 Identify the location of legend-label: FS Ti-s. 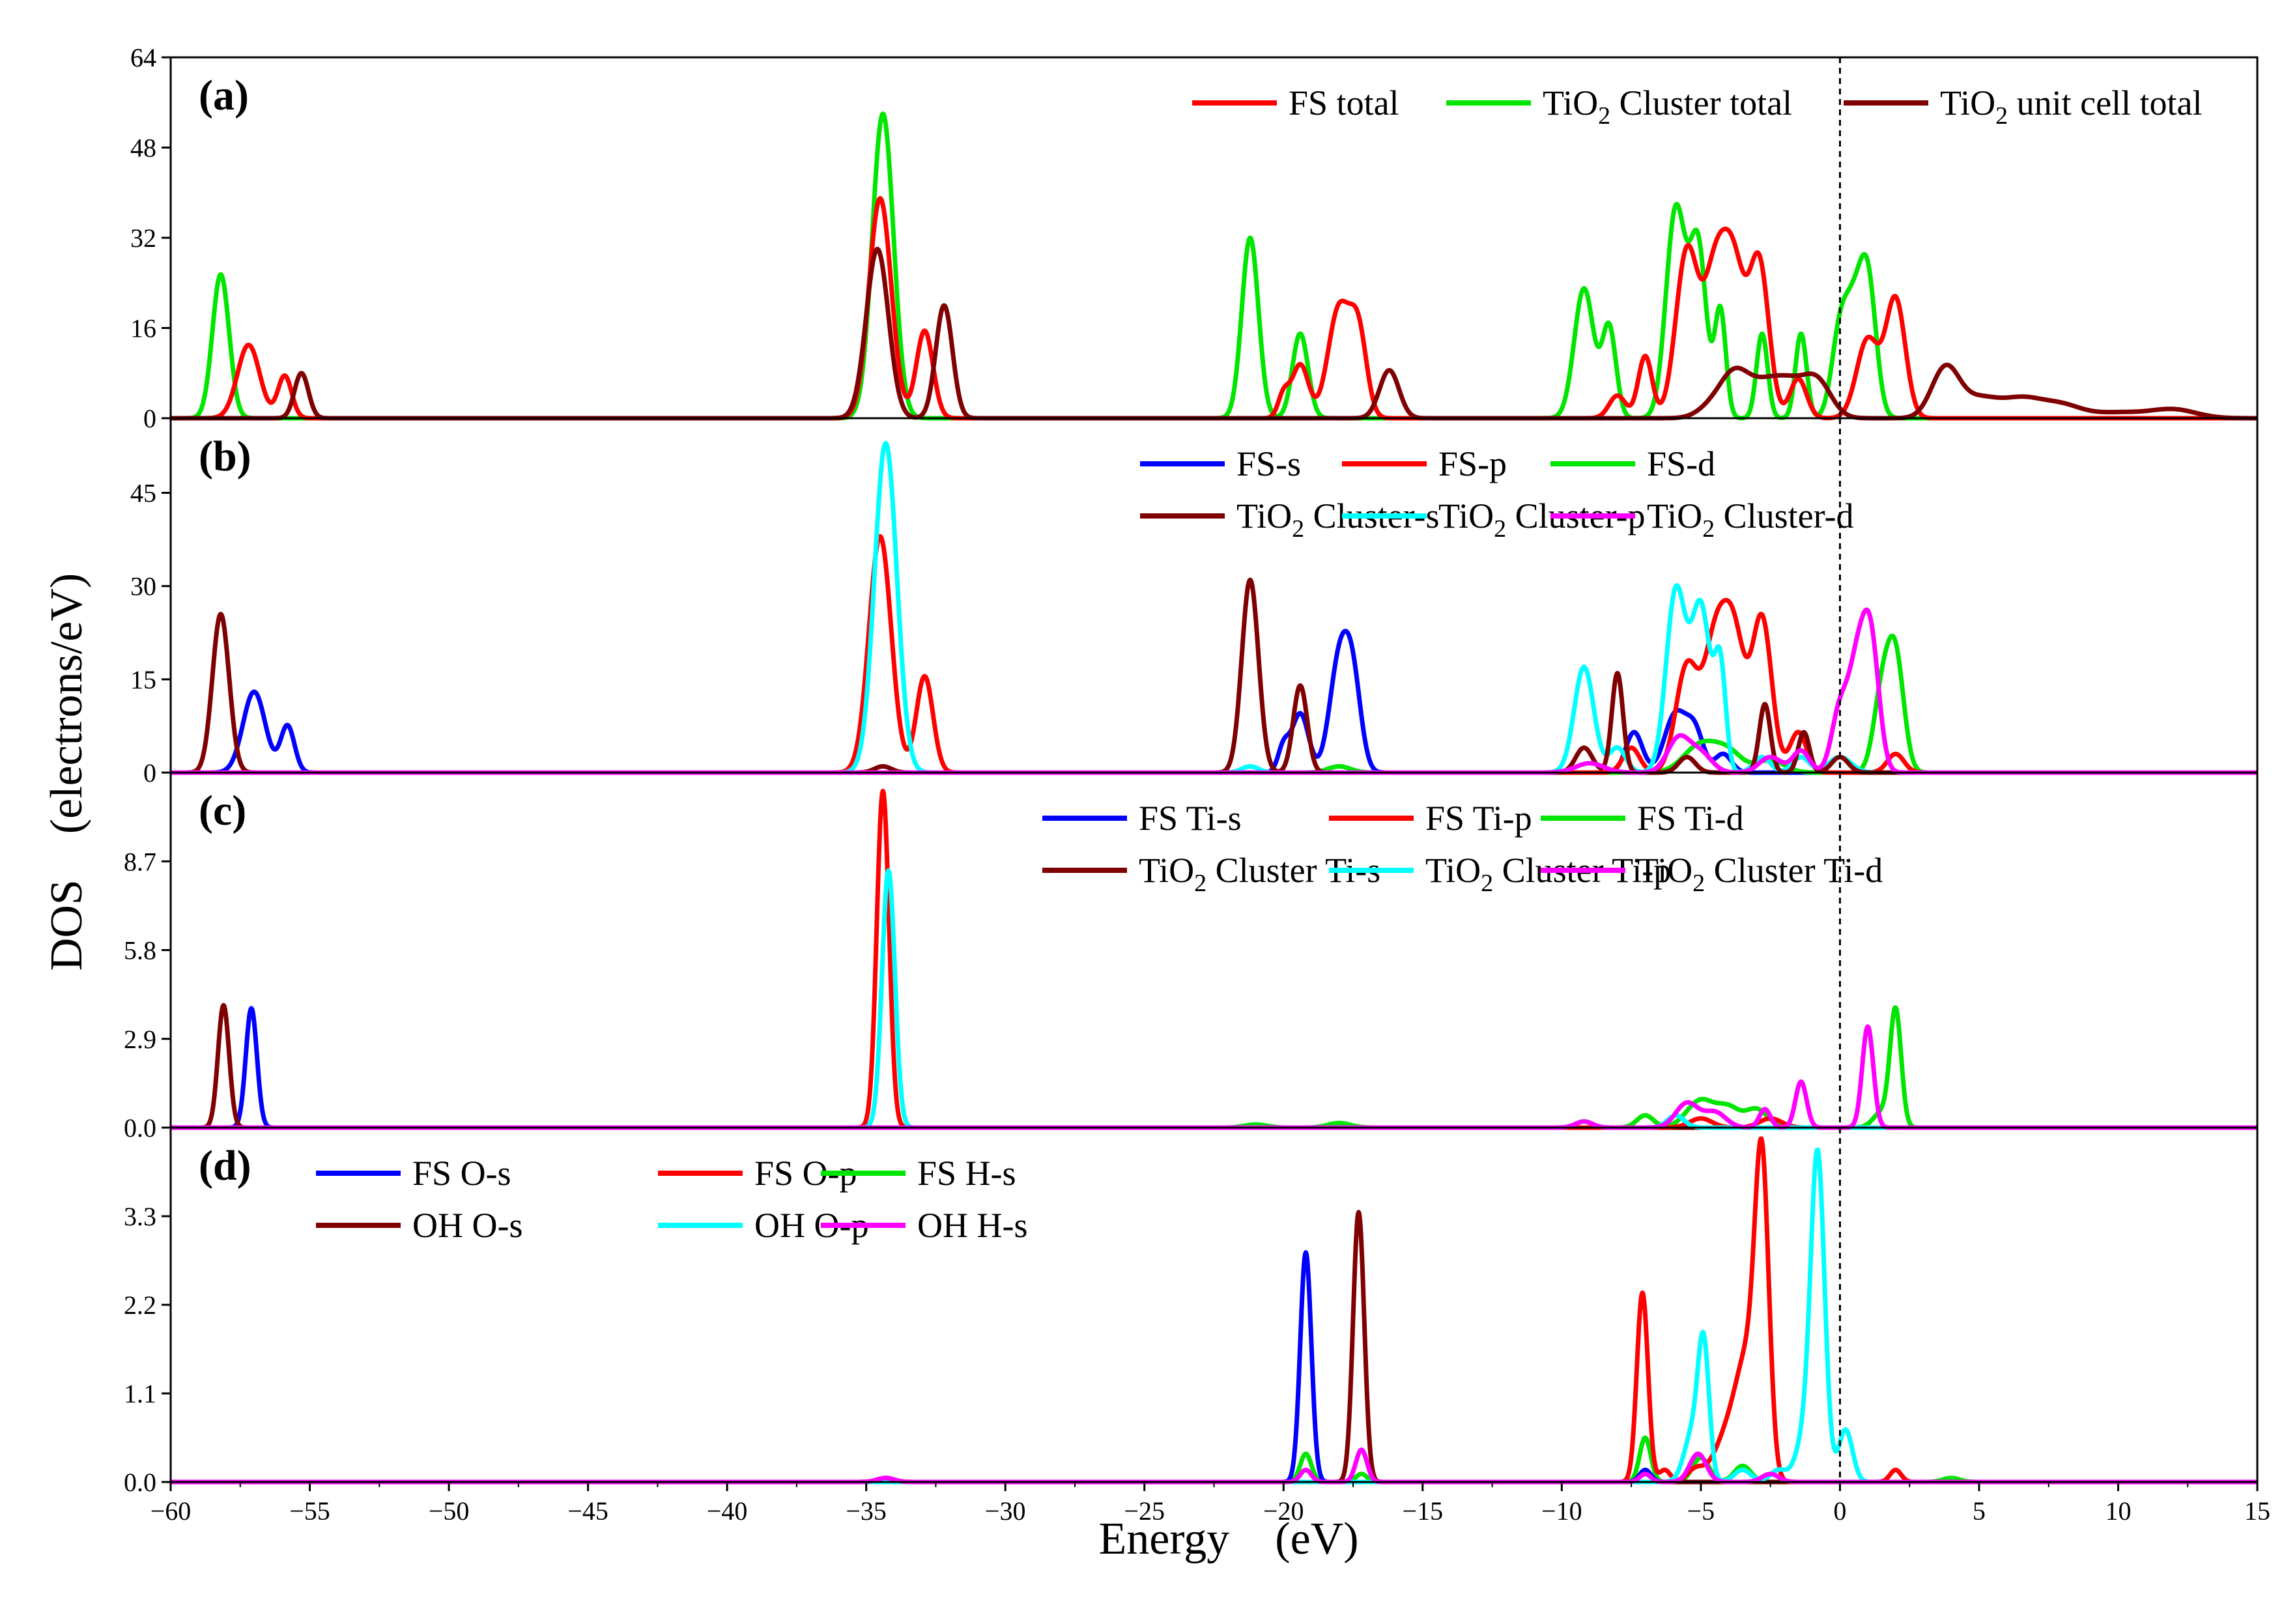
(1190, 818).